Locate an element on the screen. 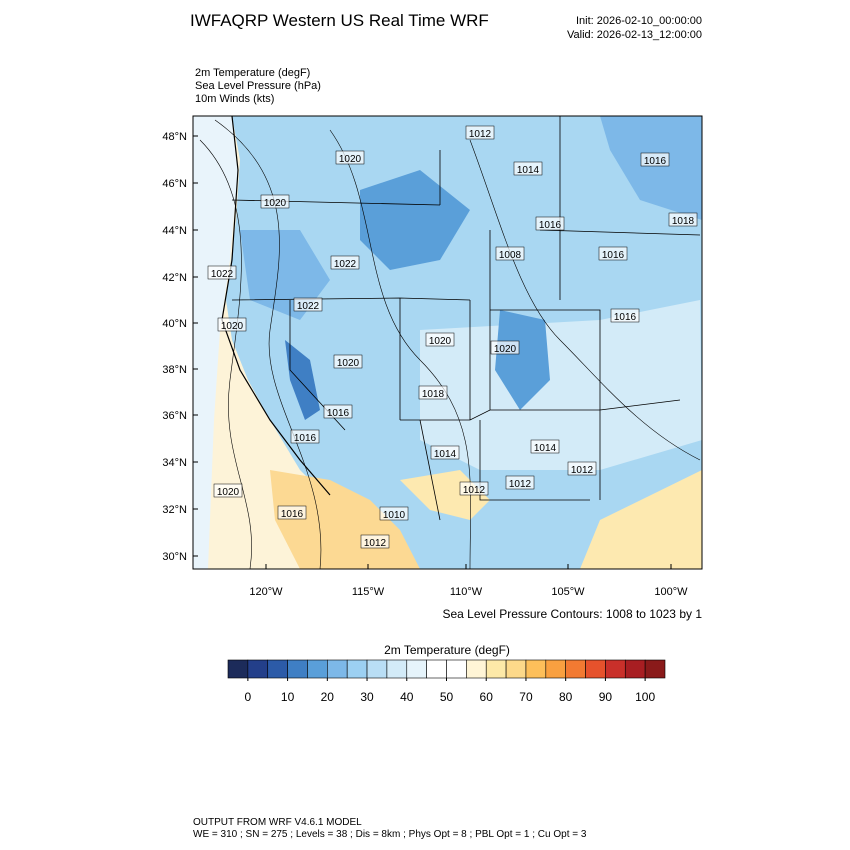 The image size is (850, 850). lon-label: 105°W is located at coordinates (568, 592).